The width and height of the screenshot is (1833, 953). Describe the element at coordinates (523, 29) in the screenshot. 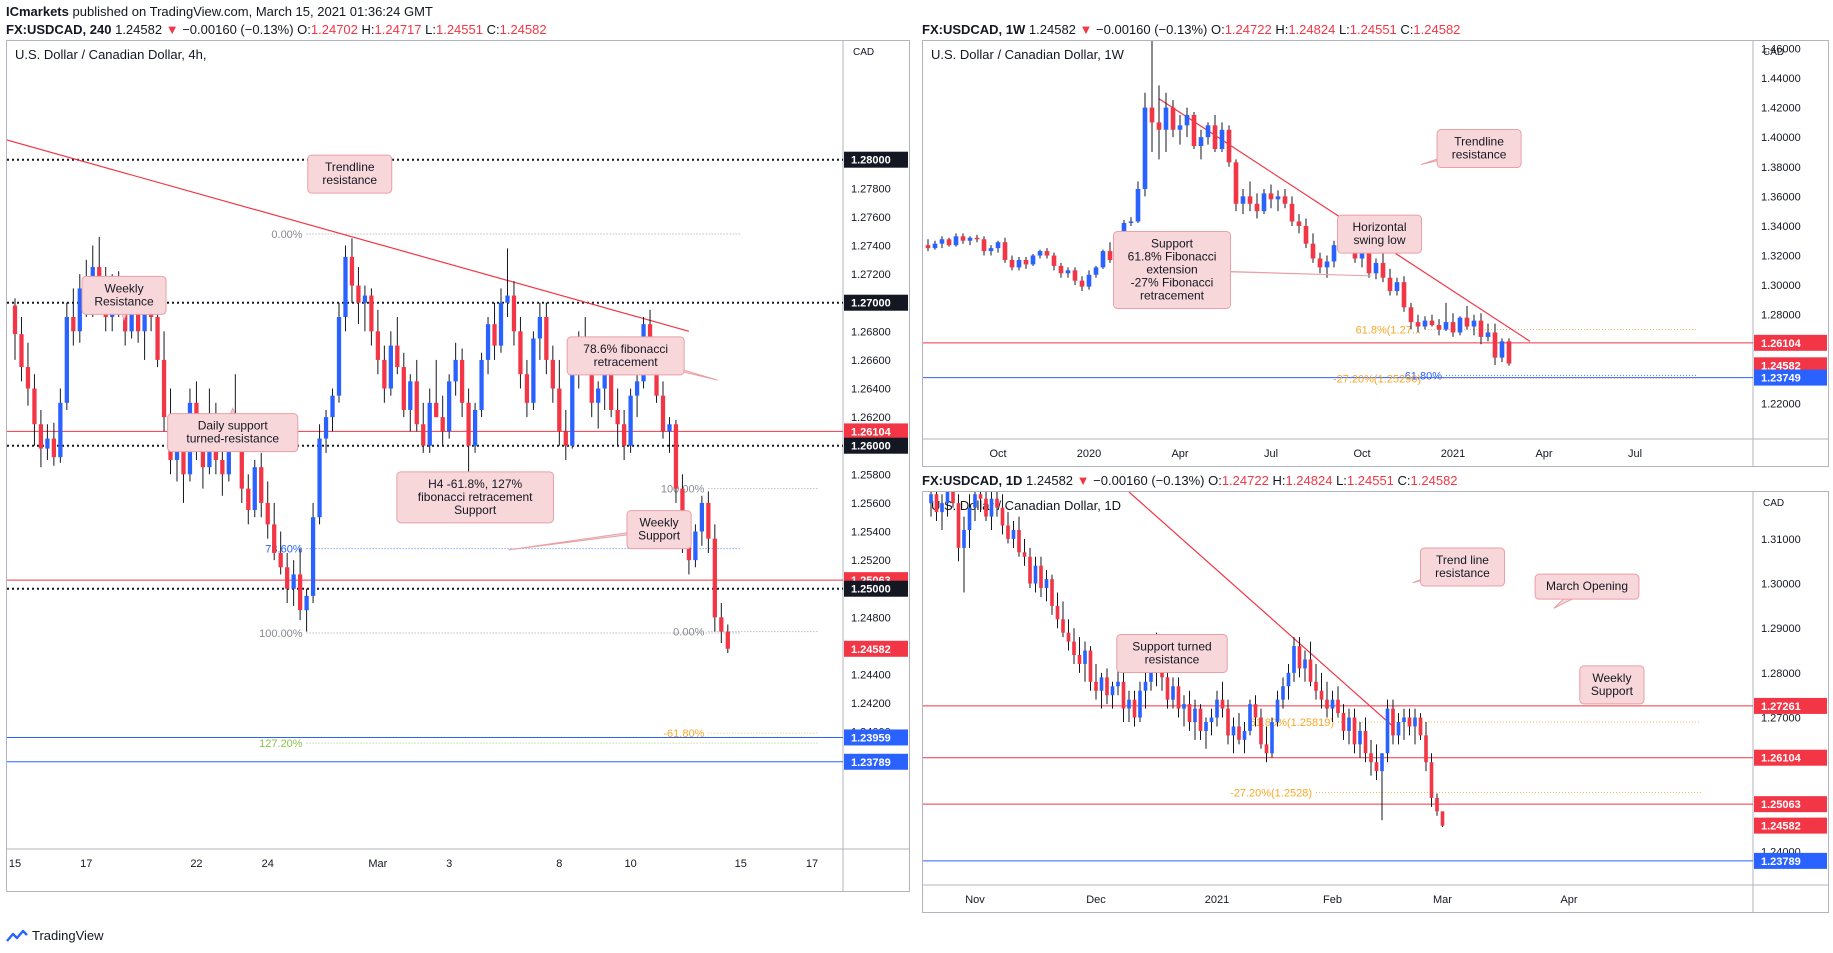

I see `h4-close: 1.24582` at that location.